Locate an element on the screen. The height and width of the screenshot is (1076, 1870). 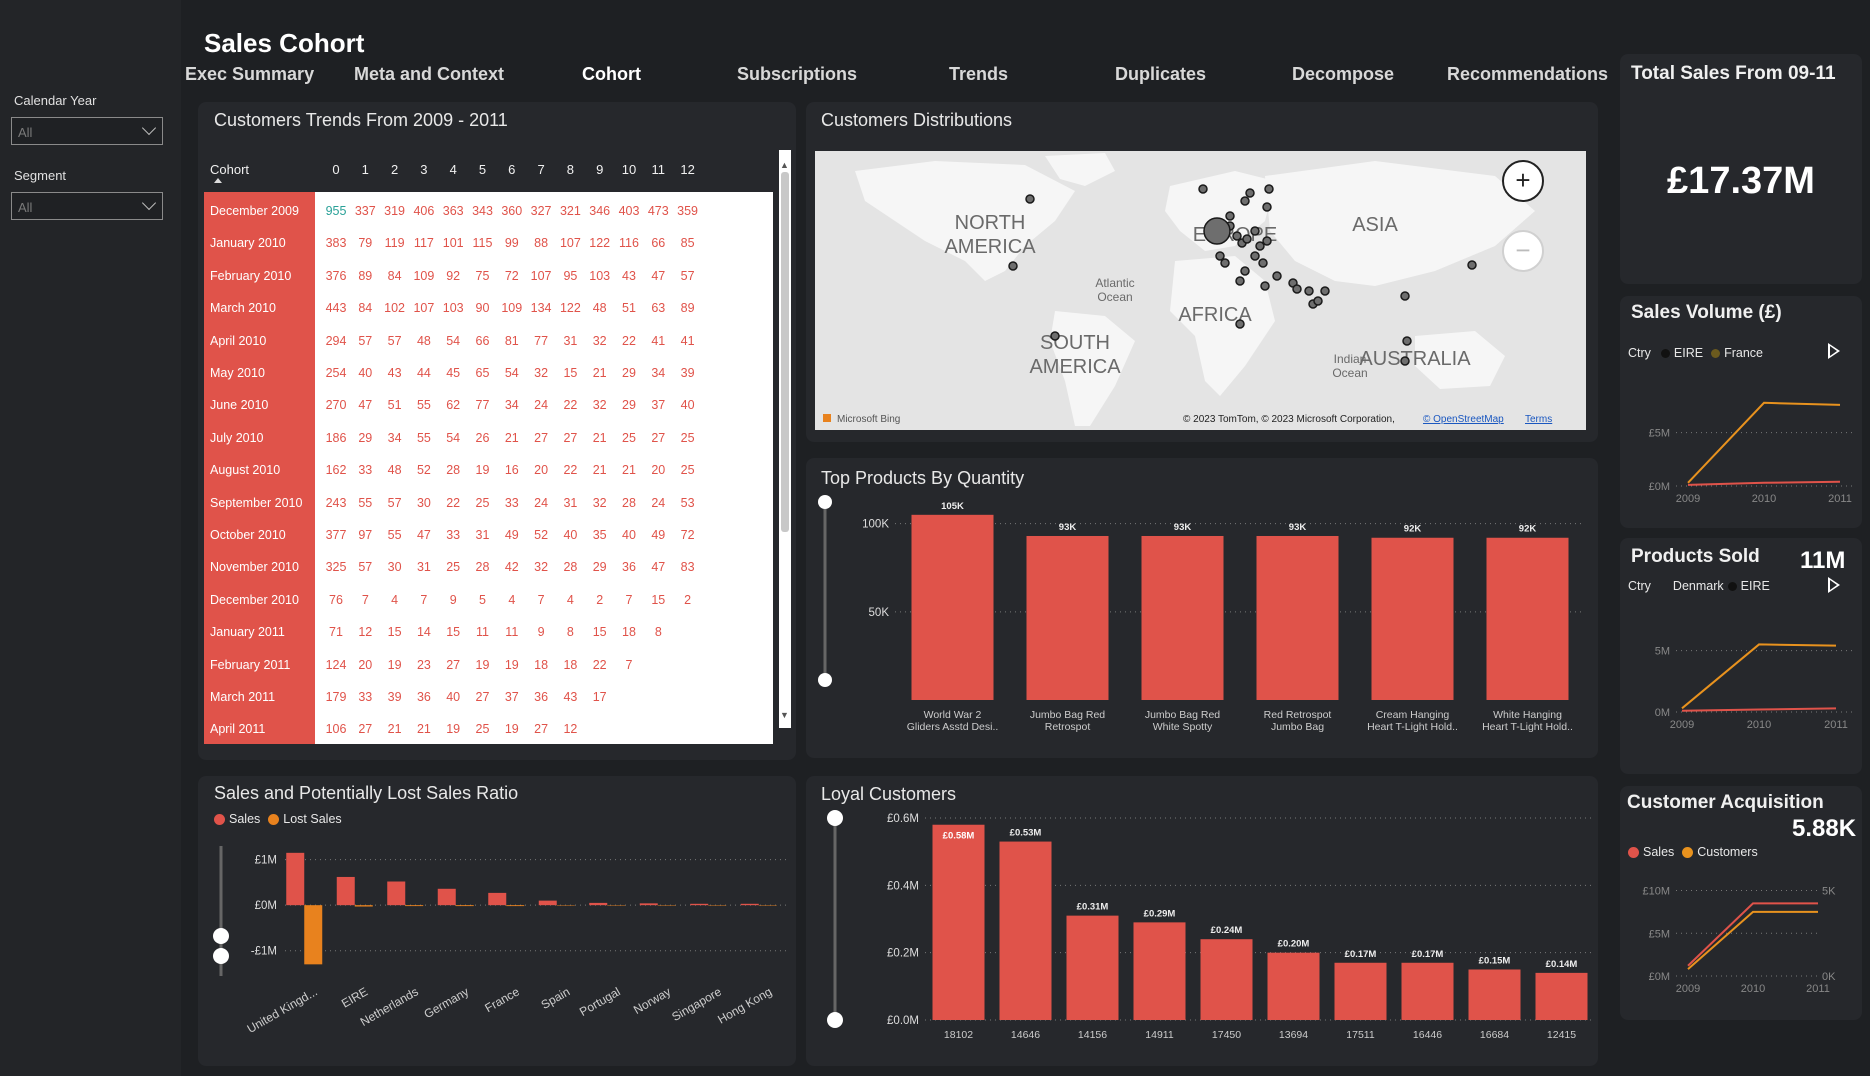
legend-denmark: Denmark is located at coordinates (1698, 586).